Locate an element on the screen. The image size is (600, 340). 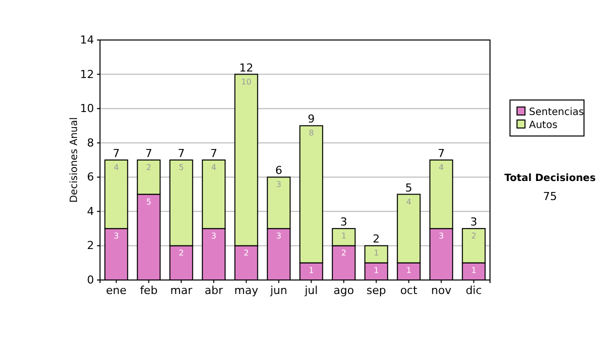
x-tick-label: jun is located at coordinates (278, 290).